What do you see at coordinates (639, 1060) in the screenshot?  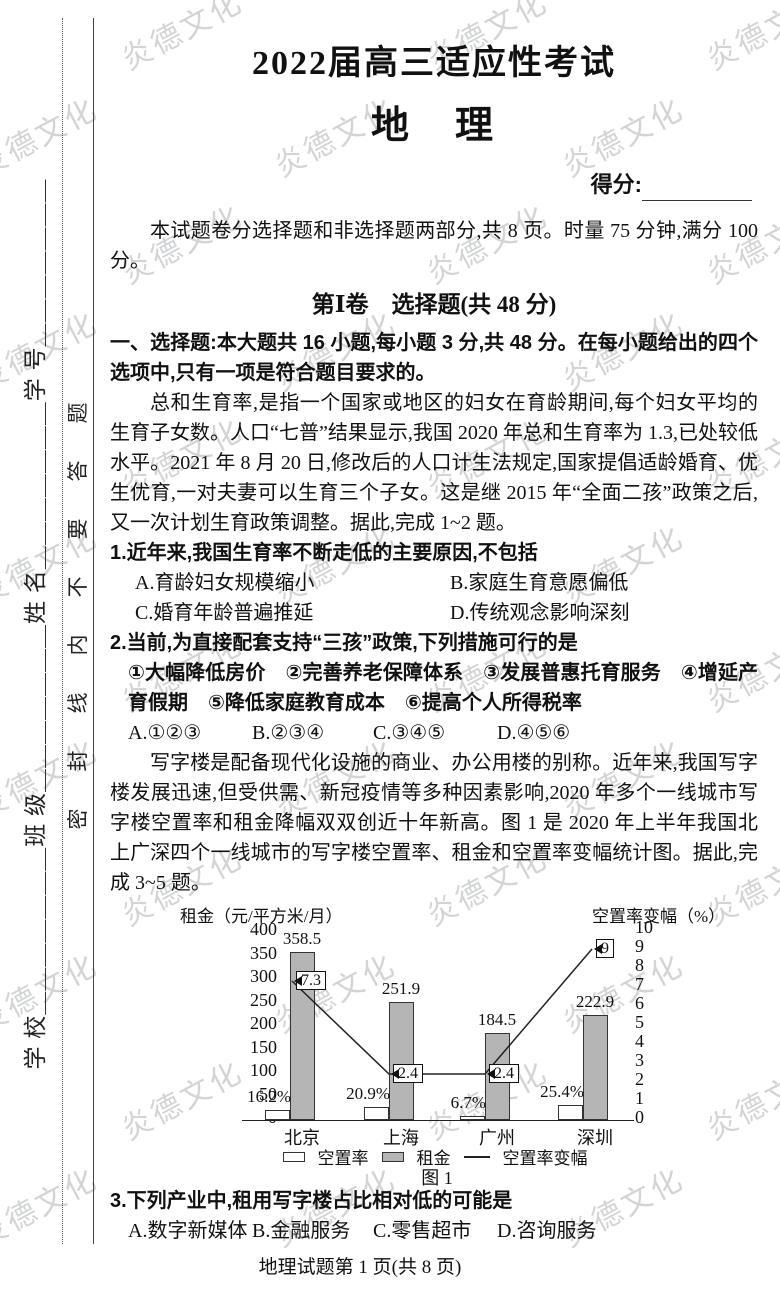 I see `right-axis-tick: 3` at bounding box center [639, 1060].